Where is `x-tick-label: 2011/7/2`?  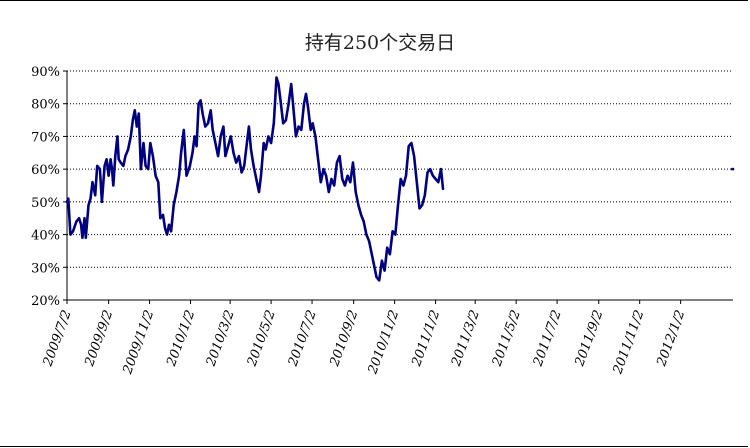 x-tick-label: 2011/7/2 is located at coordinates (547, 338).